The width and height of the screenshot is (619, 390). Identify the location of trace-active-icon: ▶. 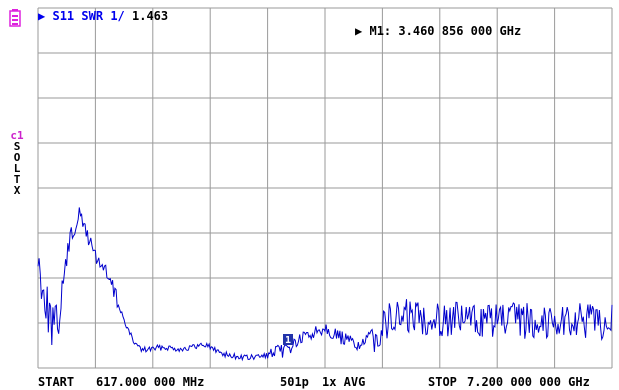
(42, 16).